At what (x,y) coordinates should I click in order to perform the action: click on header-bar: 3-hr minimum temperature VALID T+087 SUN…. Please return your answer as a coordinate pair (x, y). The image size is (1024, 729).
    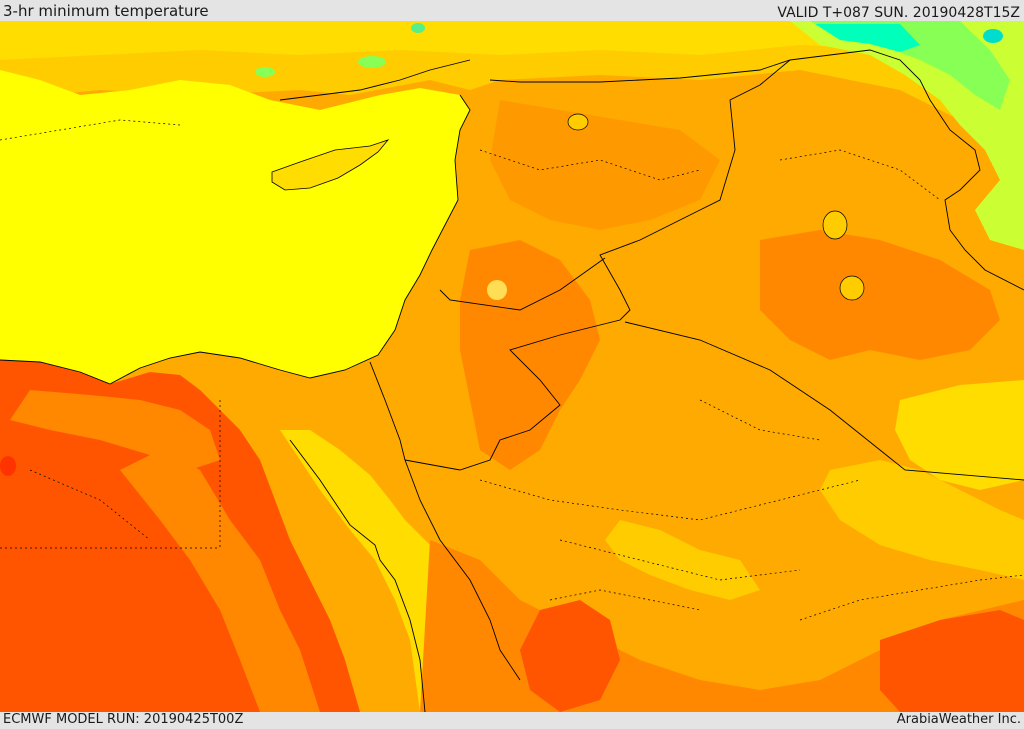
    Looking at the image, I should click on (512, 10).